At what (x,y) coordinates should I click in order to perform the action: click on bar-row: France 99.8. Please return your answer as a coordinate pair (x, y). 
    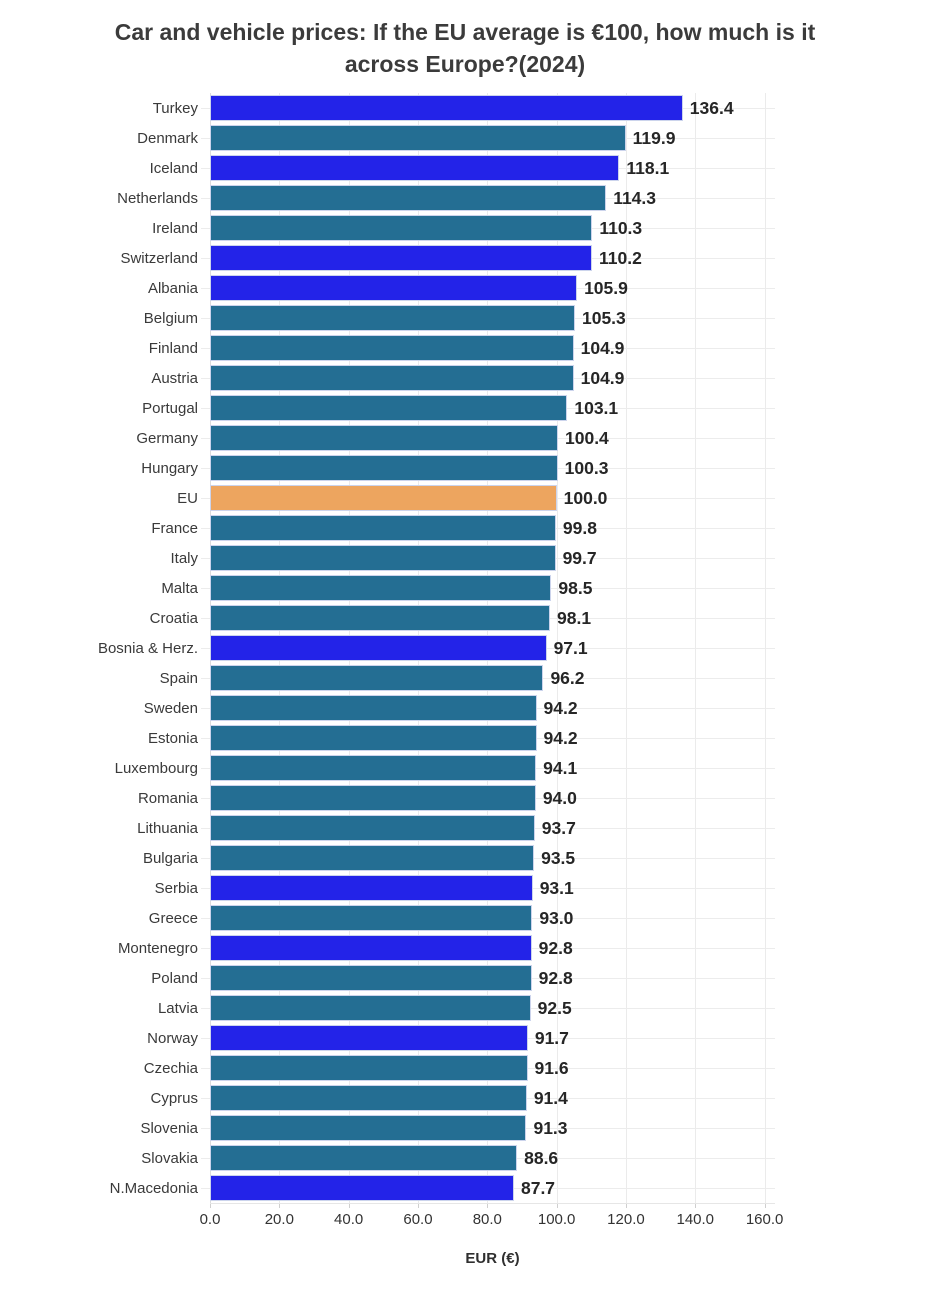
    Looking at the image, I should click on (465, 528).